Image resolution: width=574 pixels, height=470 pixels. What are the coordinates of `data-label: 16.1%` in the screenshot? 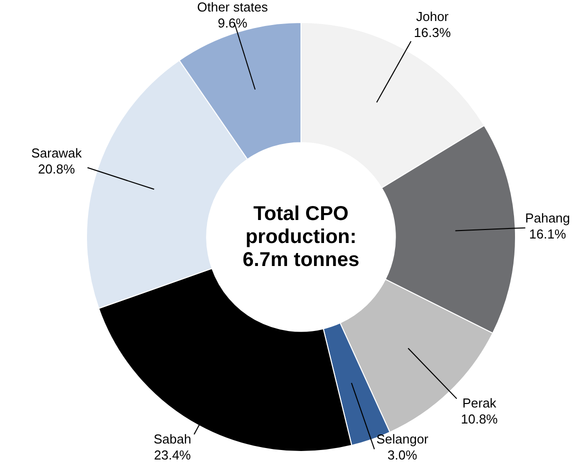 It's located at (547, 234).